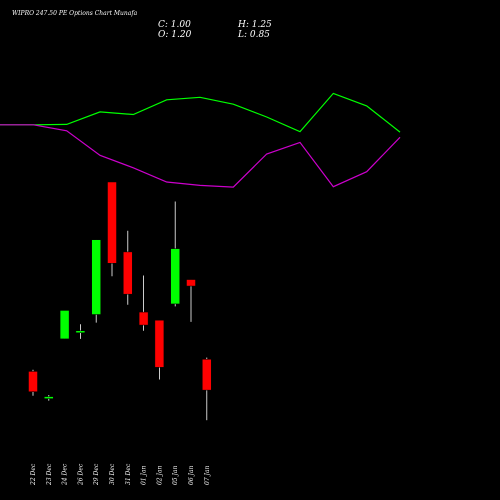  Describe the element at coordinates (33, 474) in the screenshot. I see `x-tick-label: 22 Dec` at that location.